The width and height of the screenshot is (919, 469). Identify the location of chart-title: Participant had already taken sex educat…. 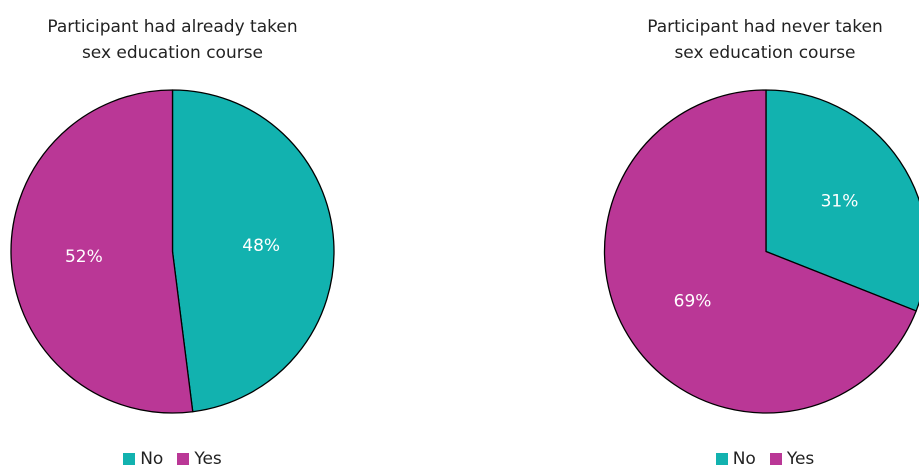
(172, 40).